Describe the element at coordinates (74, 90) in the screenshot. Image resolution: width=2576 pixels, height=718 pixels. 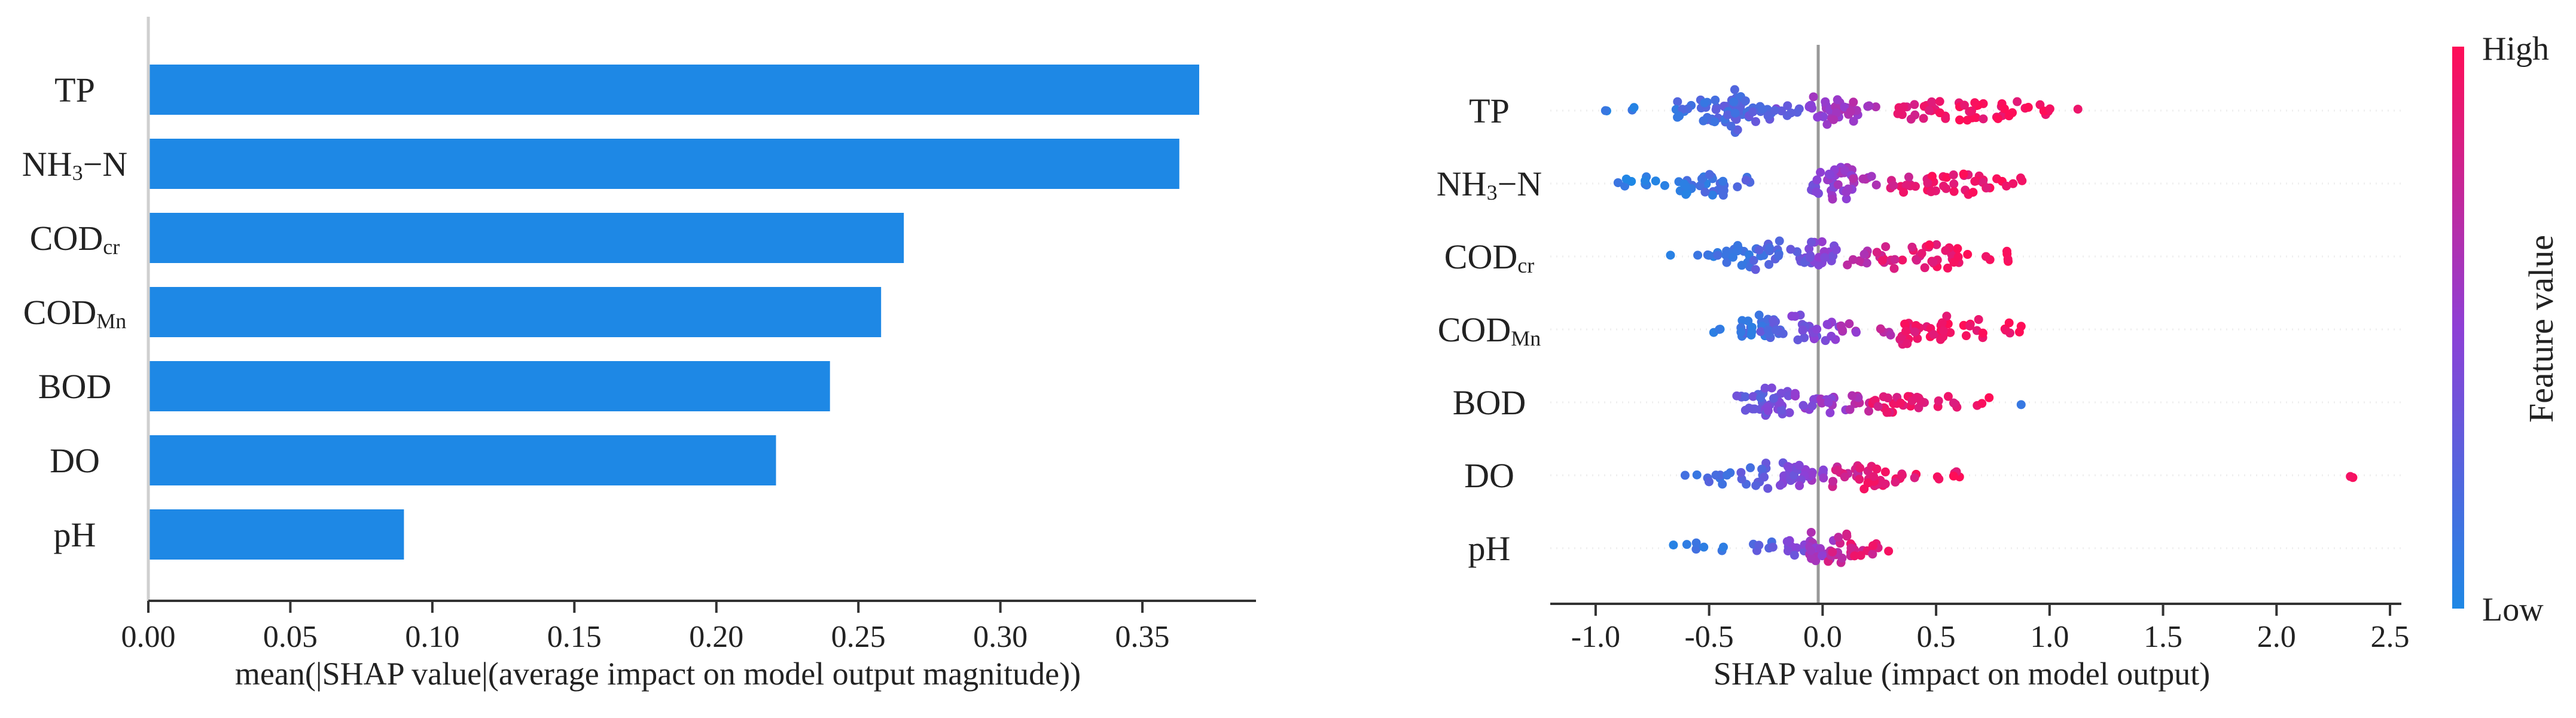
I see `bar-y-tick-label: TP` at that location.